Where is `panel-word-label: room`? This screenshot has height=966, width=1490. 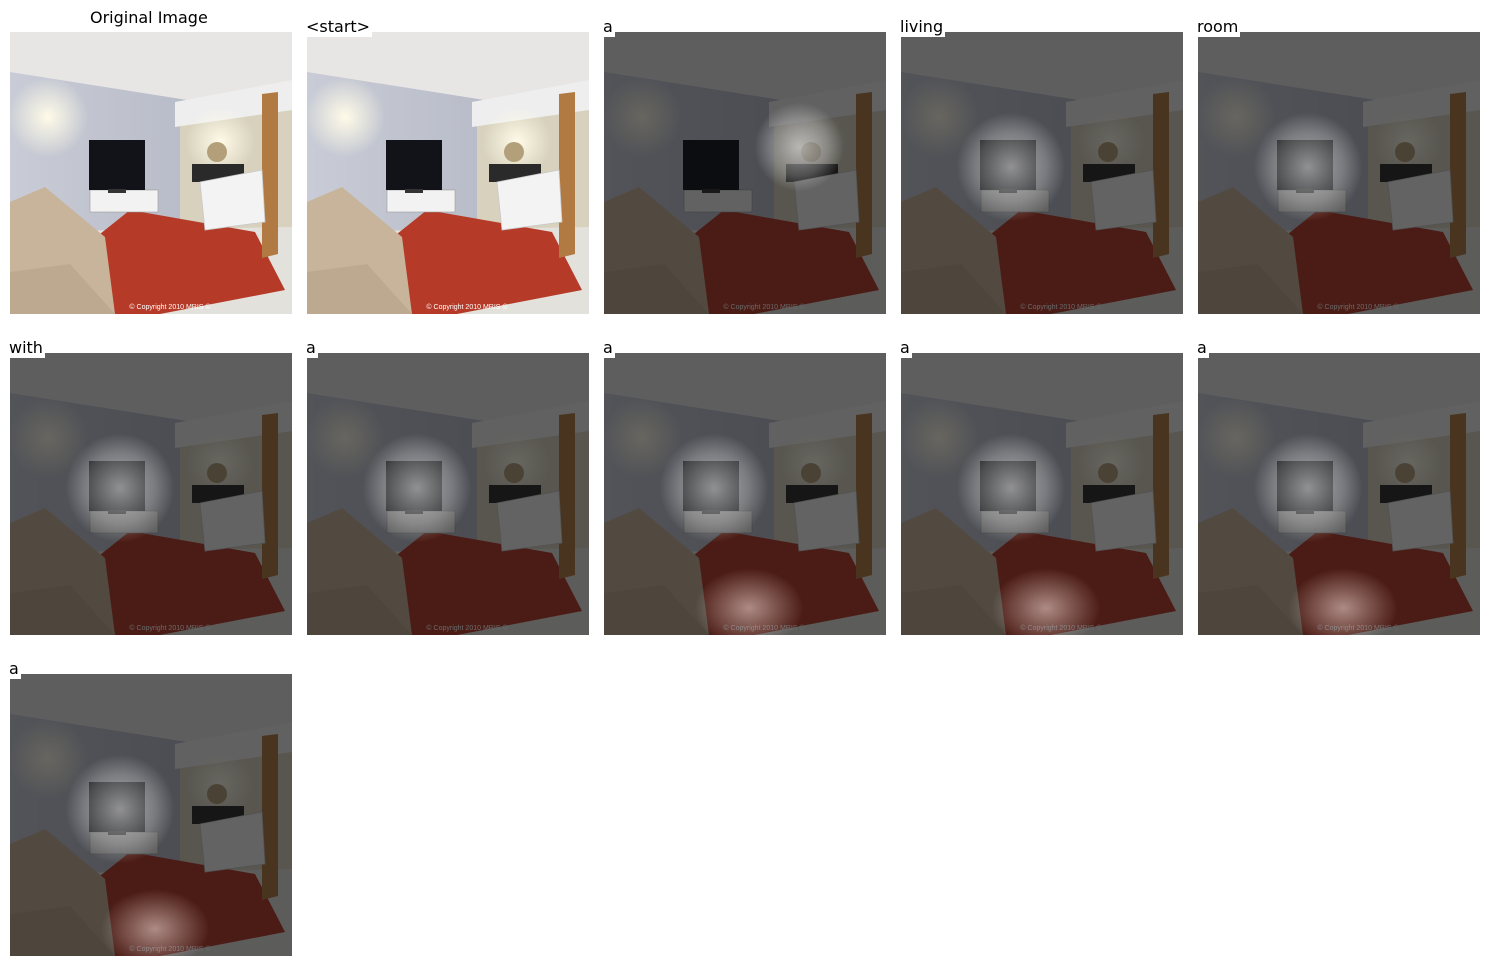
panel-word-label: room is located at coordinates (1218, 27).